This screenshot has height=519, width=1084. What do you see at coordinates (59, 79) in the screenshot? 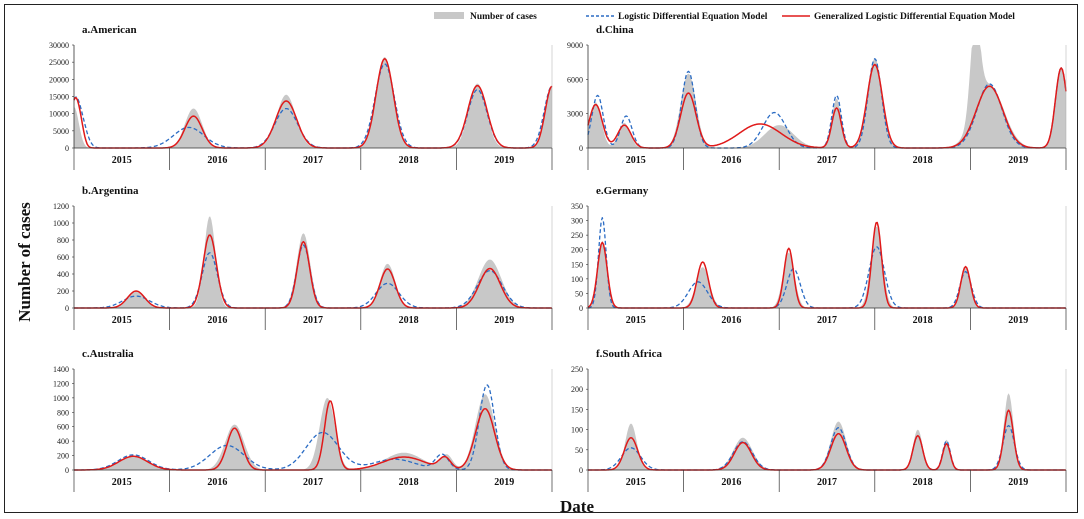
I see `y-tick-label: 20000` at bounding box center [59, 79].